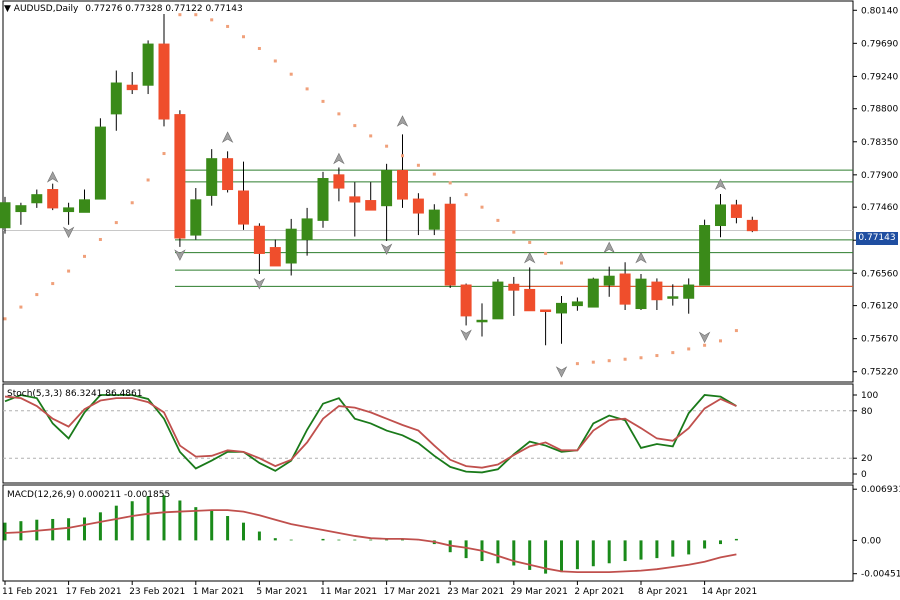  Describe the element at coordinates (730, 592) in the screenshot. I see `time-axis-label: 14 Apr 2021` at that location.